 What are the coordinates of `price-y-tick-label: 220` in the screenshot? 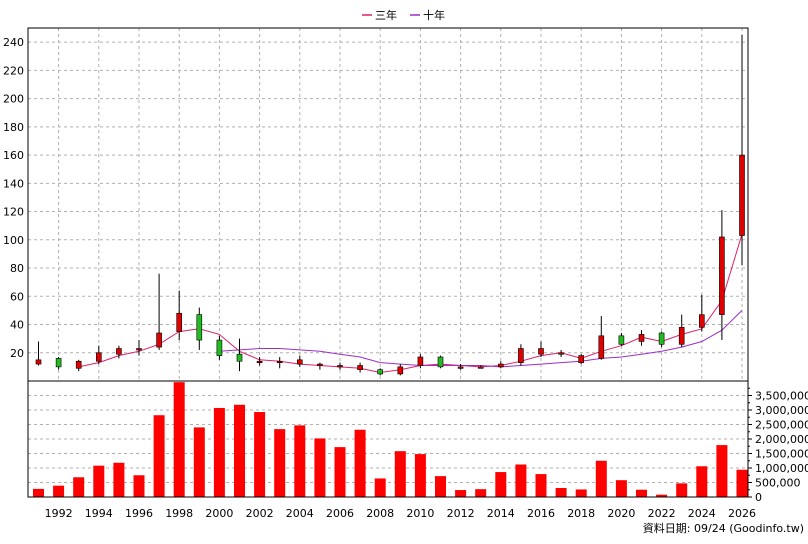 It's located at (13, 70).